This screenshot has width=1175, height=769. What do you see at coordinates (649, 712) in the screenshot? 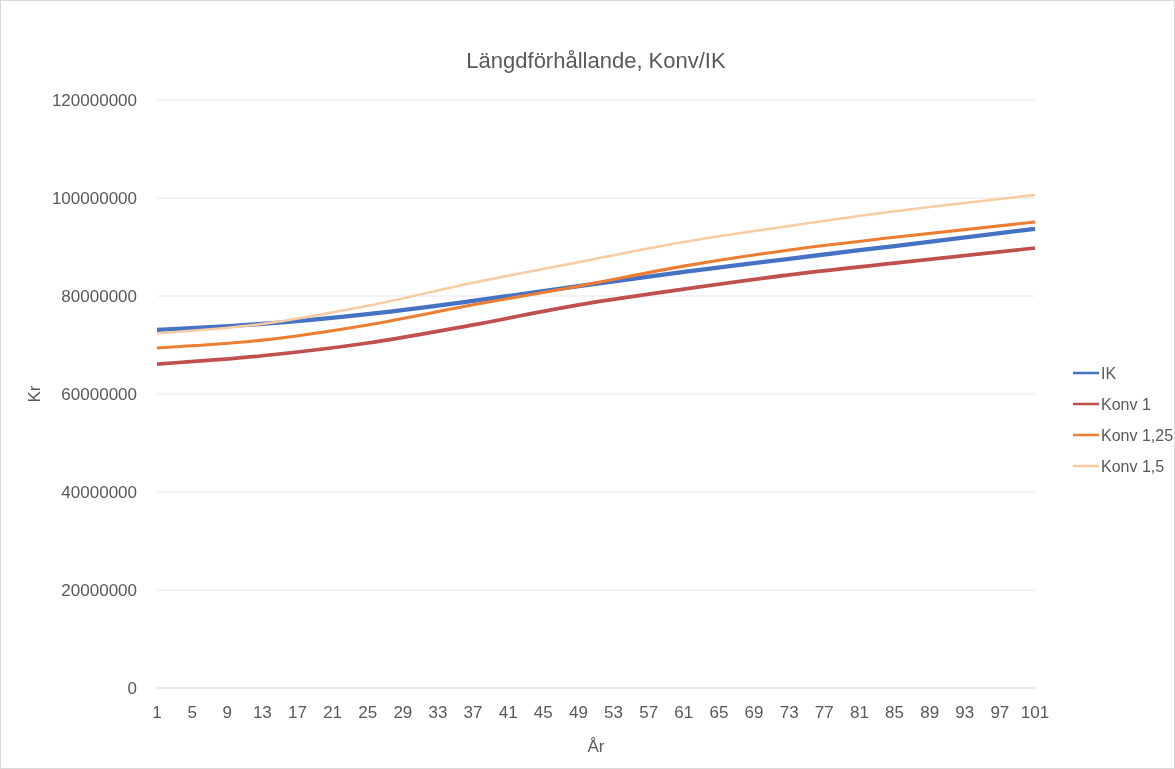
I see `x-tick-label: 57` at bounding box center [649, 712].